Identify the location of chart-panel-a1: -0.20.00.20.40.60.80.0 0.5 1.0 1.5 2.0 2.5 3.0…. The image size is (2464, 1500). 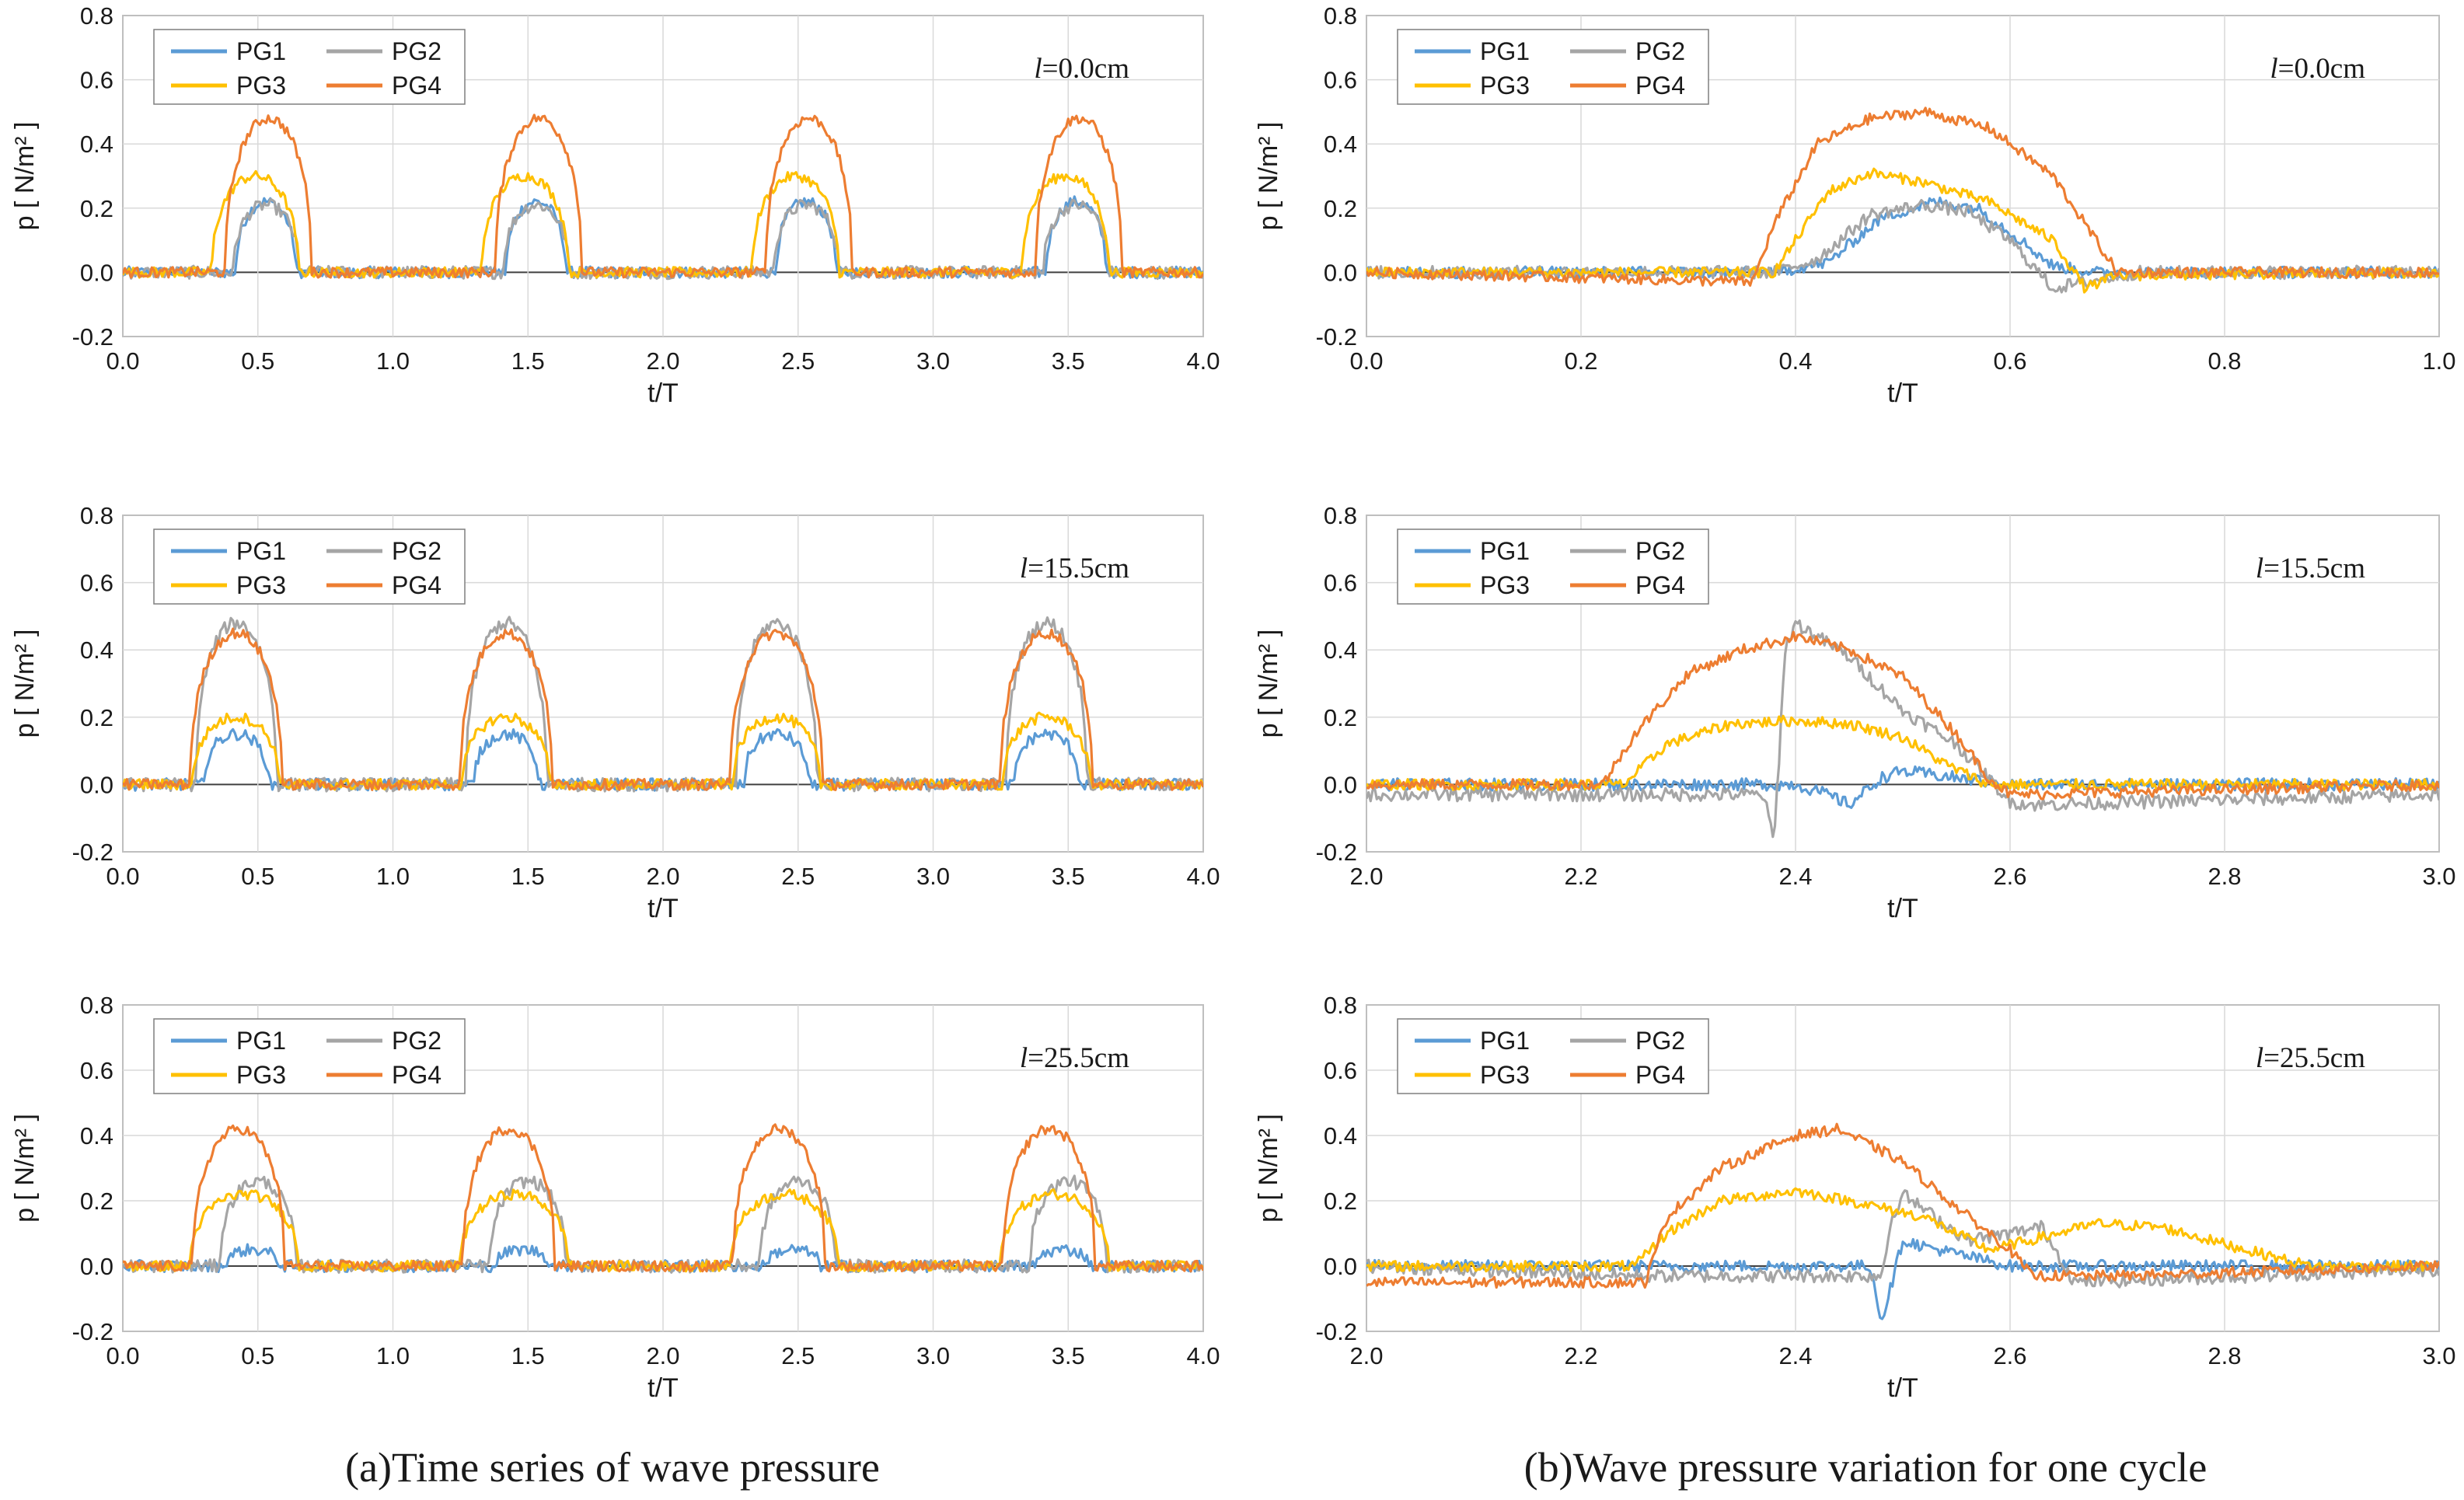
(615, 205).